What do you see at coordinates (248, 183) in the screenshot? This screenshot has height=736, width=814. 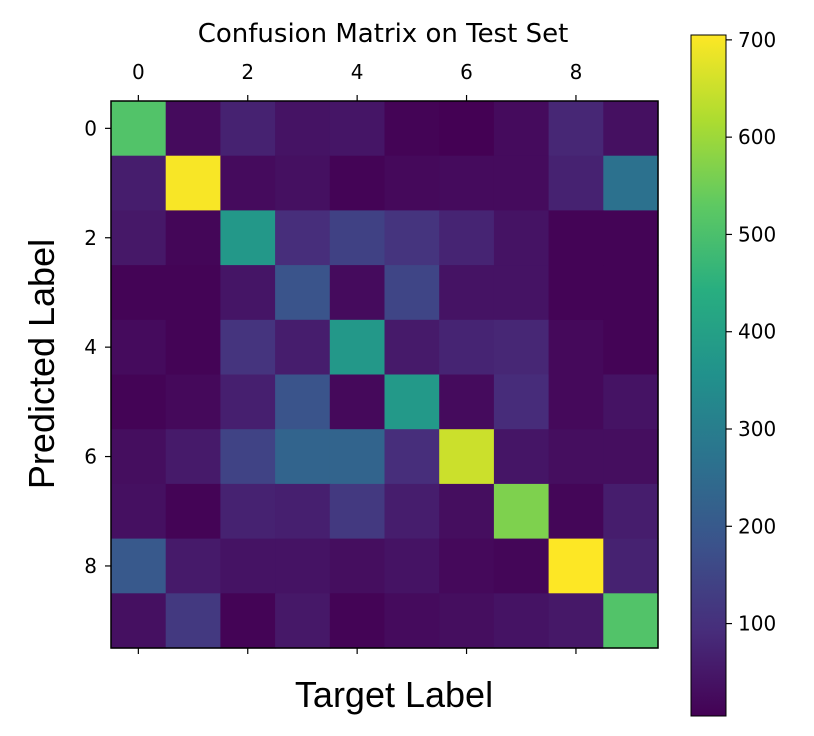 I see `heatmap-cell-r1-c2` at bounding box center [248, 183].